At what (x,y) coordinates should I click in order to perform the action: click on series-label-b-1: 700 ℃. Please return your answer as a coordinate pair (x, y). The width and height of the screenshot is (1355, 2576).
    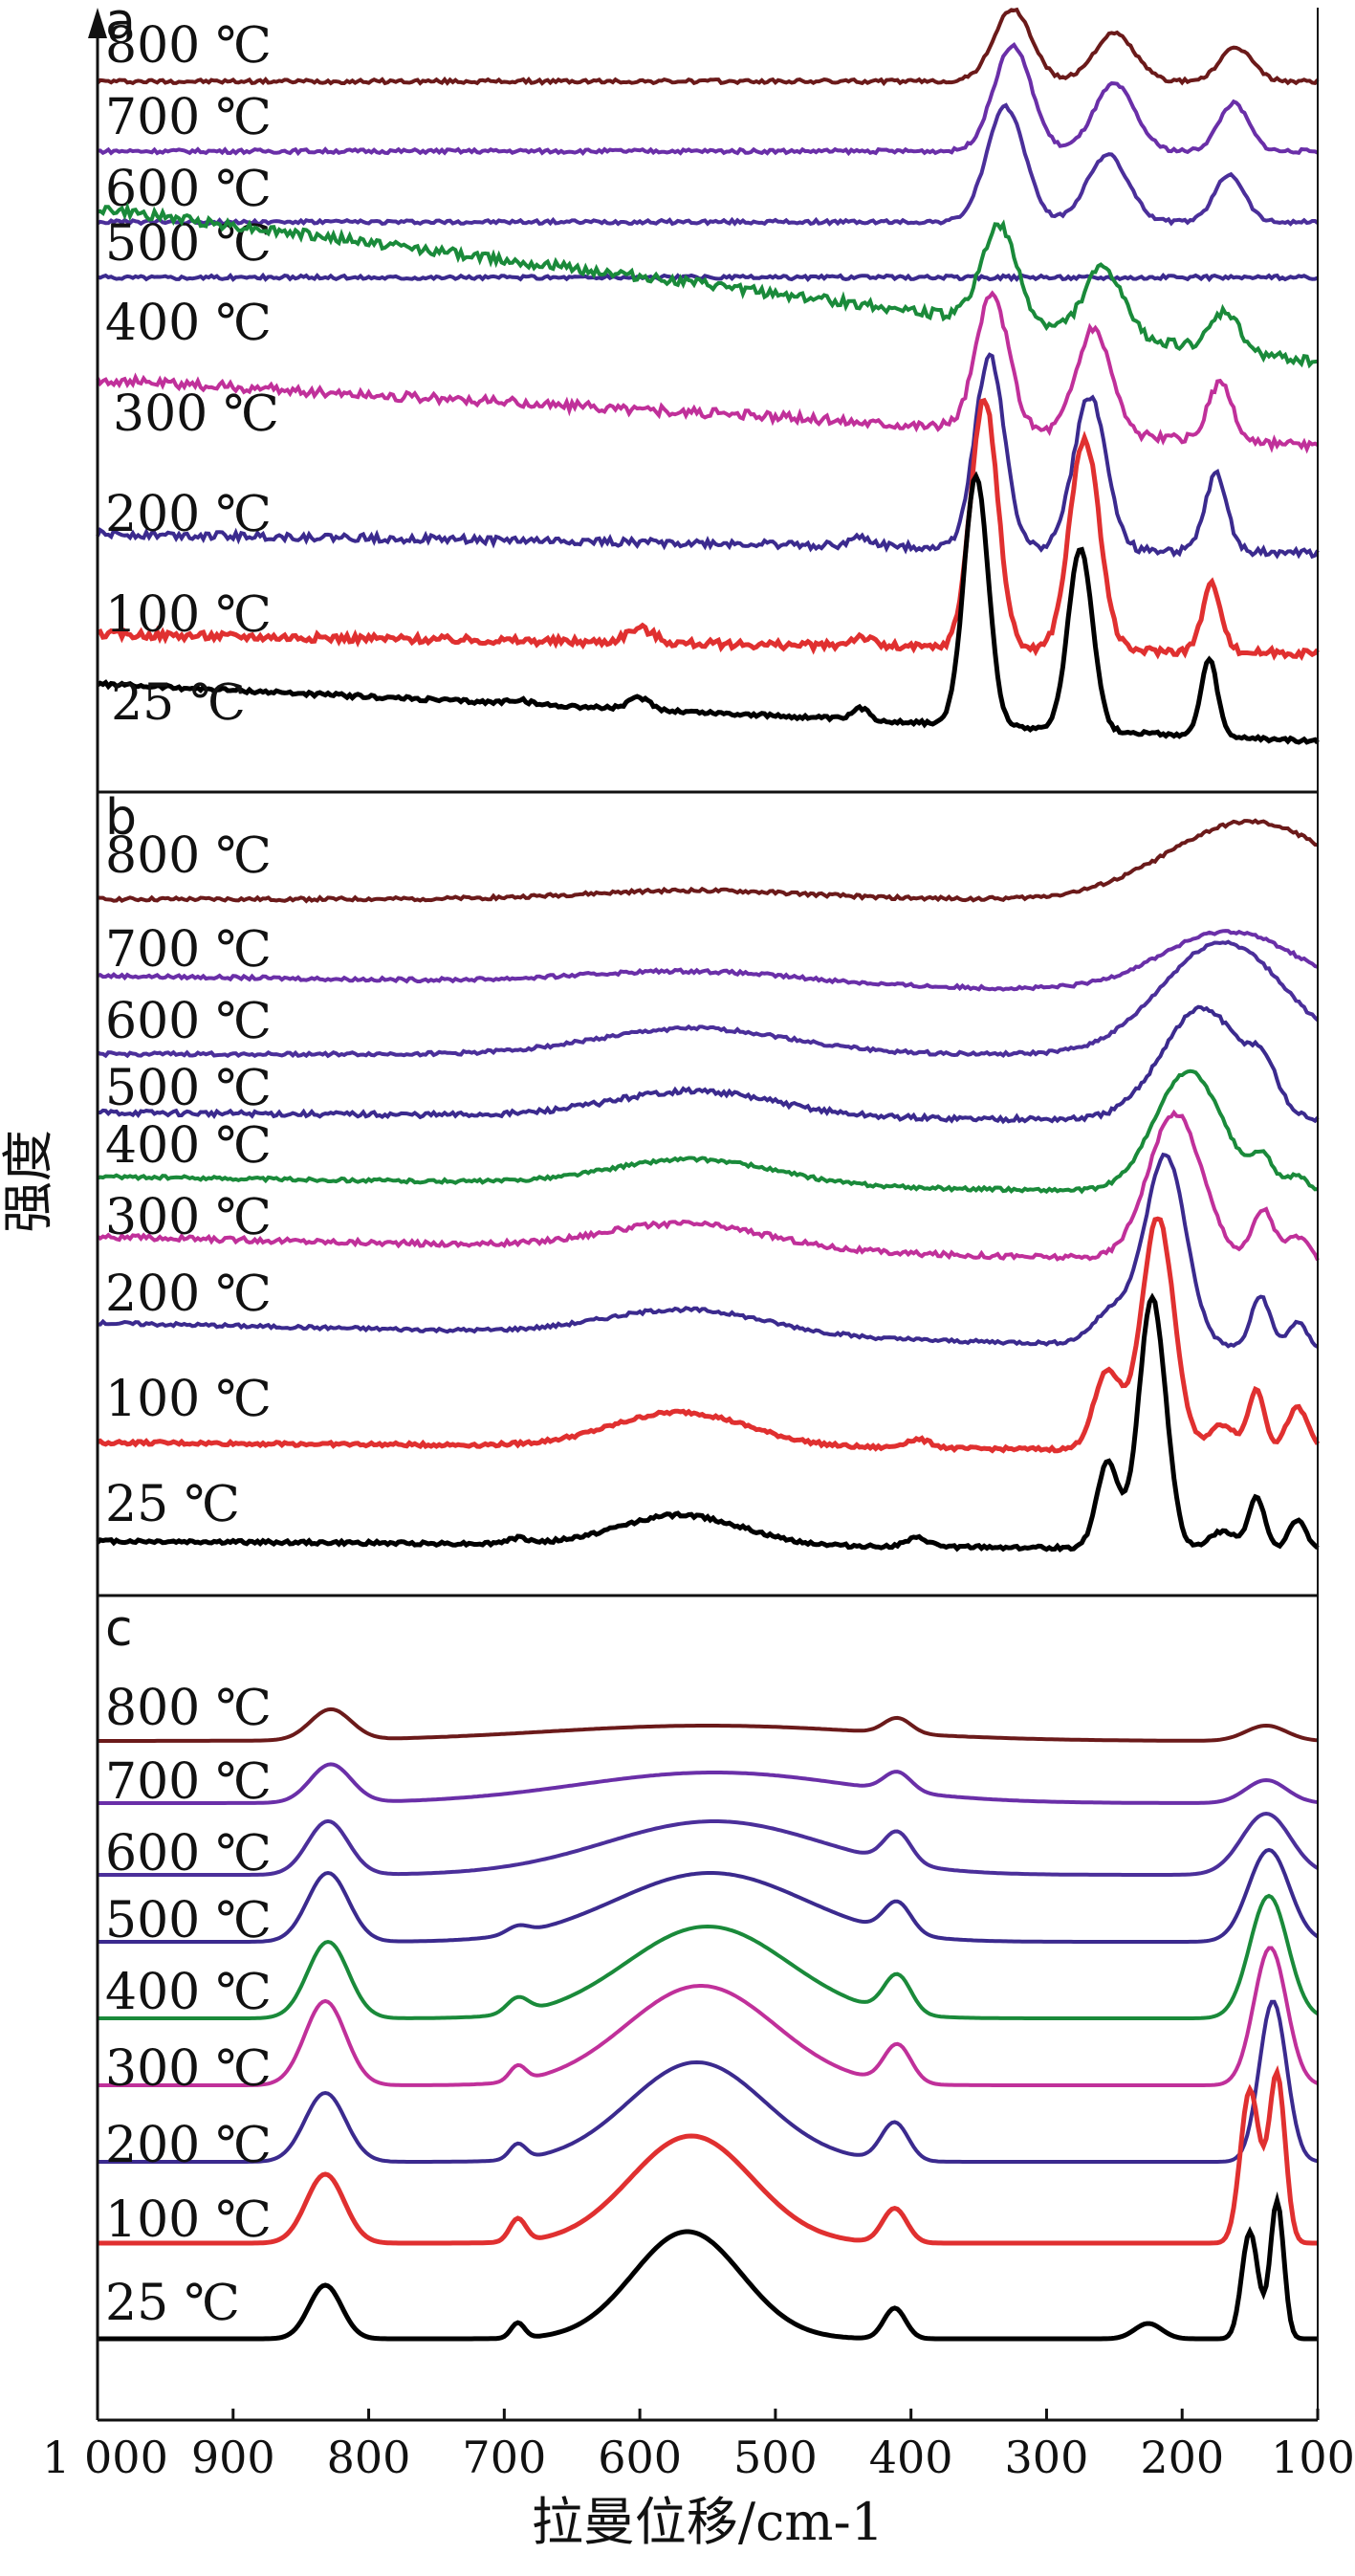
    Looking at the image, I should click on (188, 950).